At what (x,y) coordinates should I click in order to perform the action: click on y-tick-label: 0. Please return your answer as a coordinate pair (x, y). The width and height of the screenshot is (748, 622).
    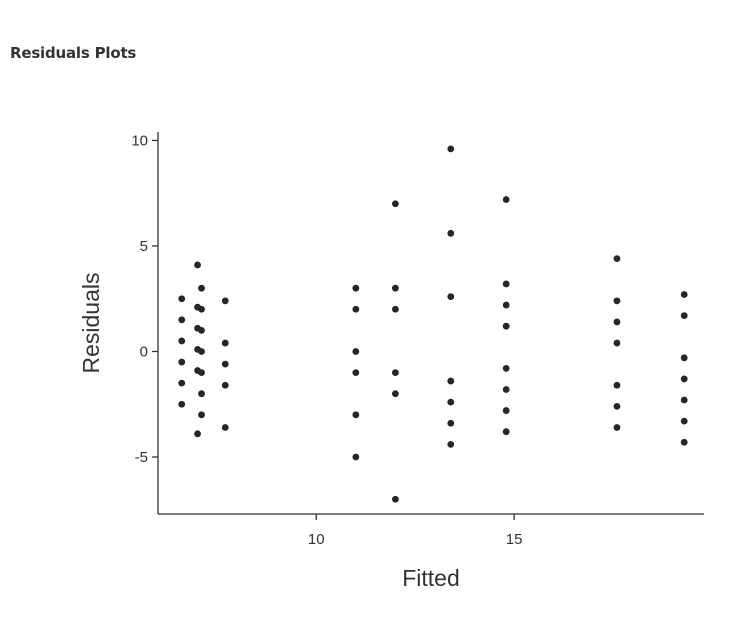
    Looking at the image, I should click on (144, 351).